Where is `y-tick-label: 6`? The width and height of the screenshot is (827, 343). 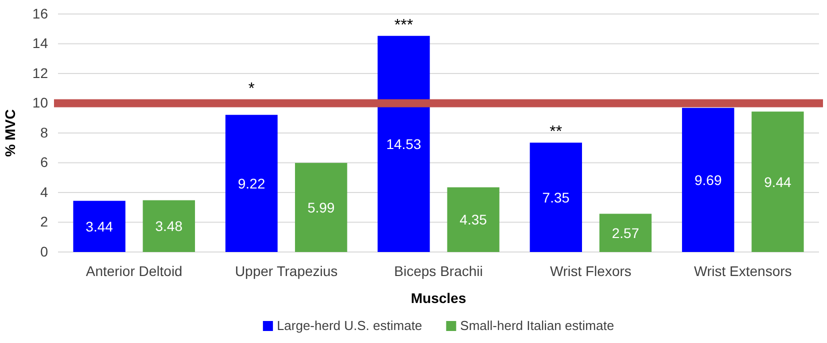
y-tick-label: 6 is located at coordinates (44, 162).